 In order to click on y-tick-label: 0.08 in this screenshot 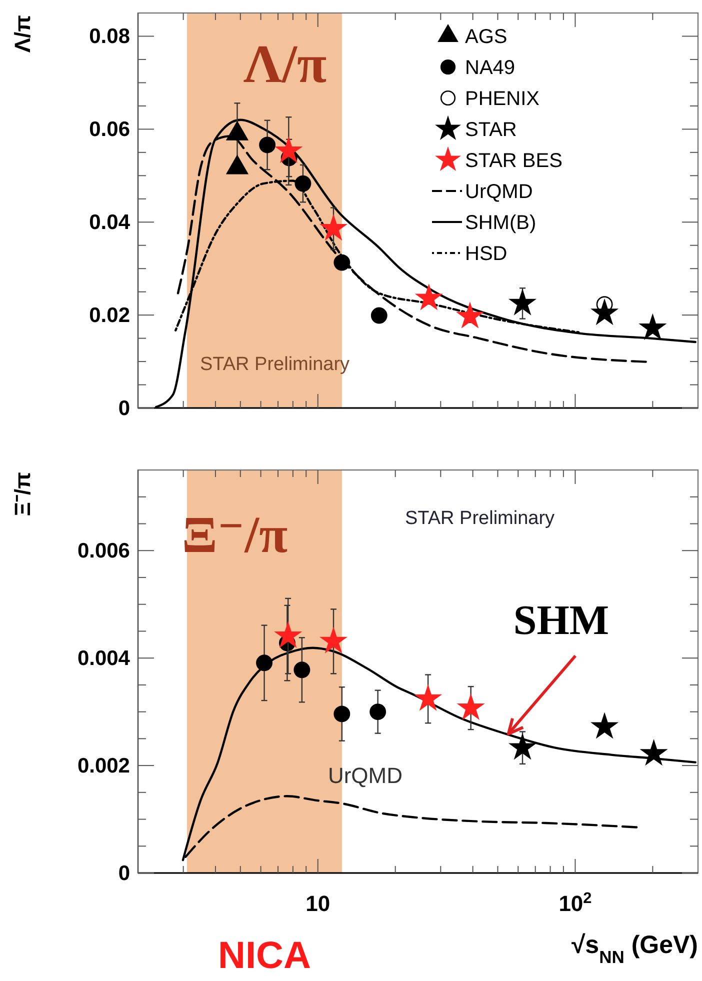, I will do `click(109, 36)`.